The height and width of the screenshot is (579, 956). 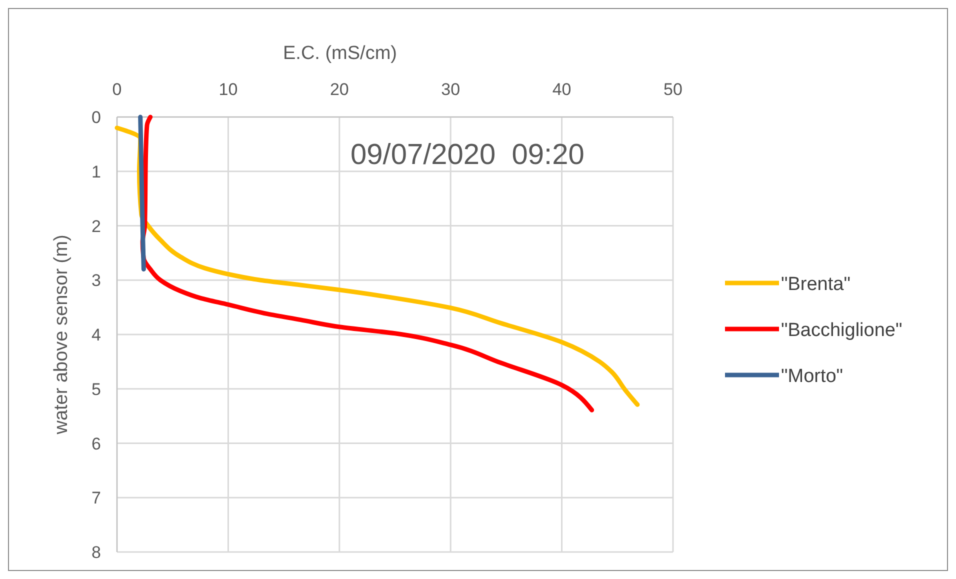 What do you see at coordinates (96, 226) in the screenshot?
I see `y-tick-label: 2` at bounding box center [96, 226].